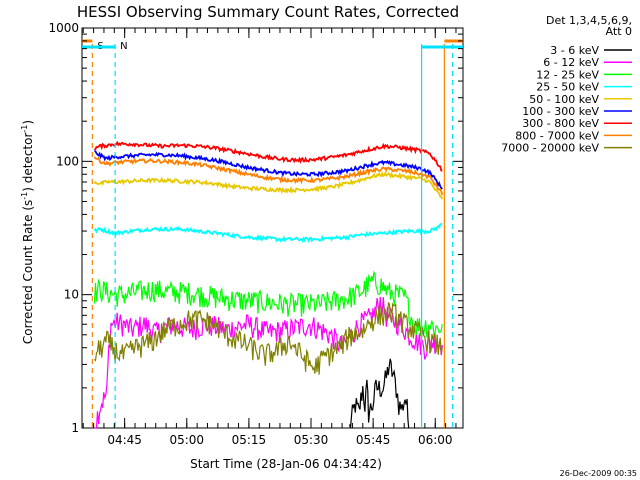 The width and height of the screenshot is (640, 480). Describe the element at coordinates (619, 31) in the screenshot. I see `legend-header: Att 0` at that location.